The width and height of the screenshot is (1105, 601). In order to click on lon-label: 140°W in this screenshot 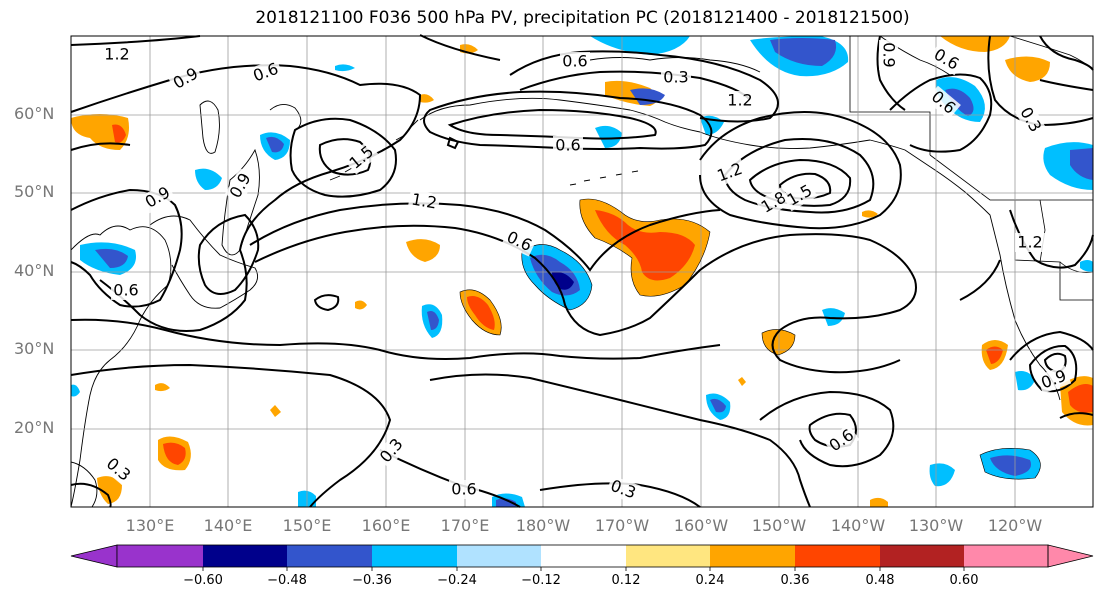, I will do `click(858, 525)`.